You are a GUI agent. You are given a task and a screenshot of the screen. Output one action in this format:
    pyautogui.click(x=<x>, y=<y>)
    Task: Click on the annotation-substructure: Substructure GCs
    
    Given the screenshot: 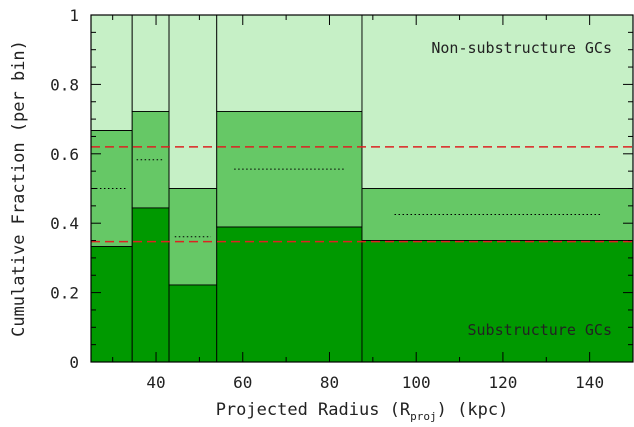 What is the action you would take?
    pyautogui.click(x=540, y=330)
    